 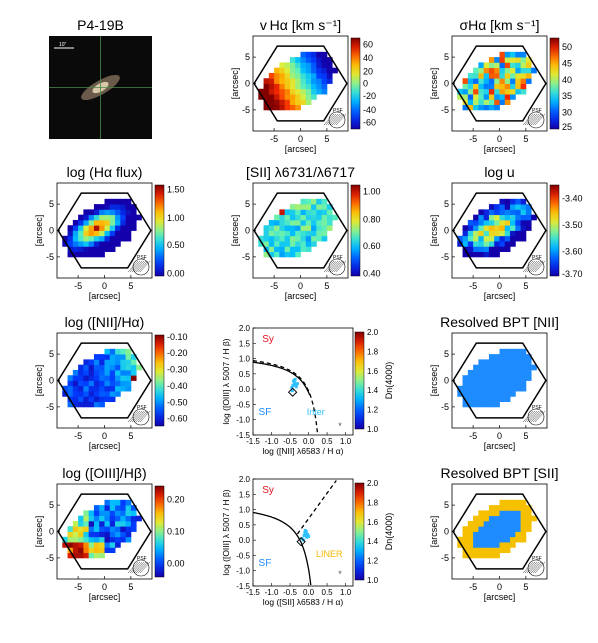 I want to click on x-axis-label: [arcsec], so click(x=500, y=446).